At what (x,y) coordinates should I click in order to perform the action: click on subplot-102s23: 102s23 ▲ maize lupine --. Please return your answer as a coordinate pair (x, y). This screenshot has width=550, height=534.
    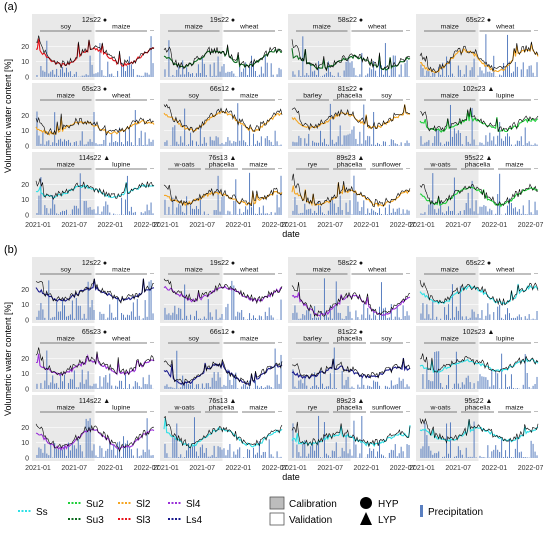
    Looking at the image, I should click on (478, 116).